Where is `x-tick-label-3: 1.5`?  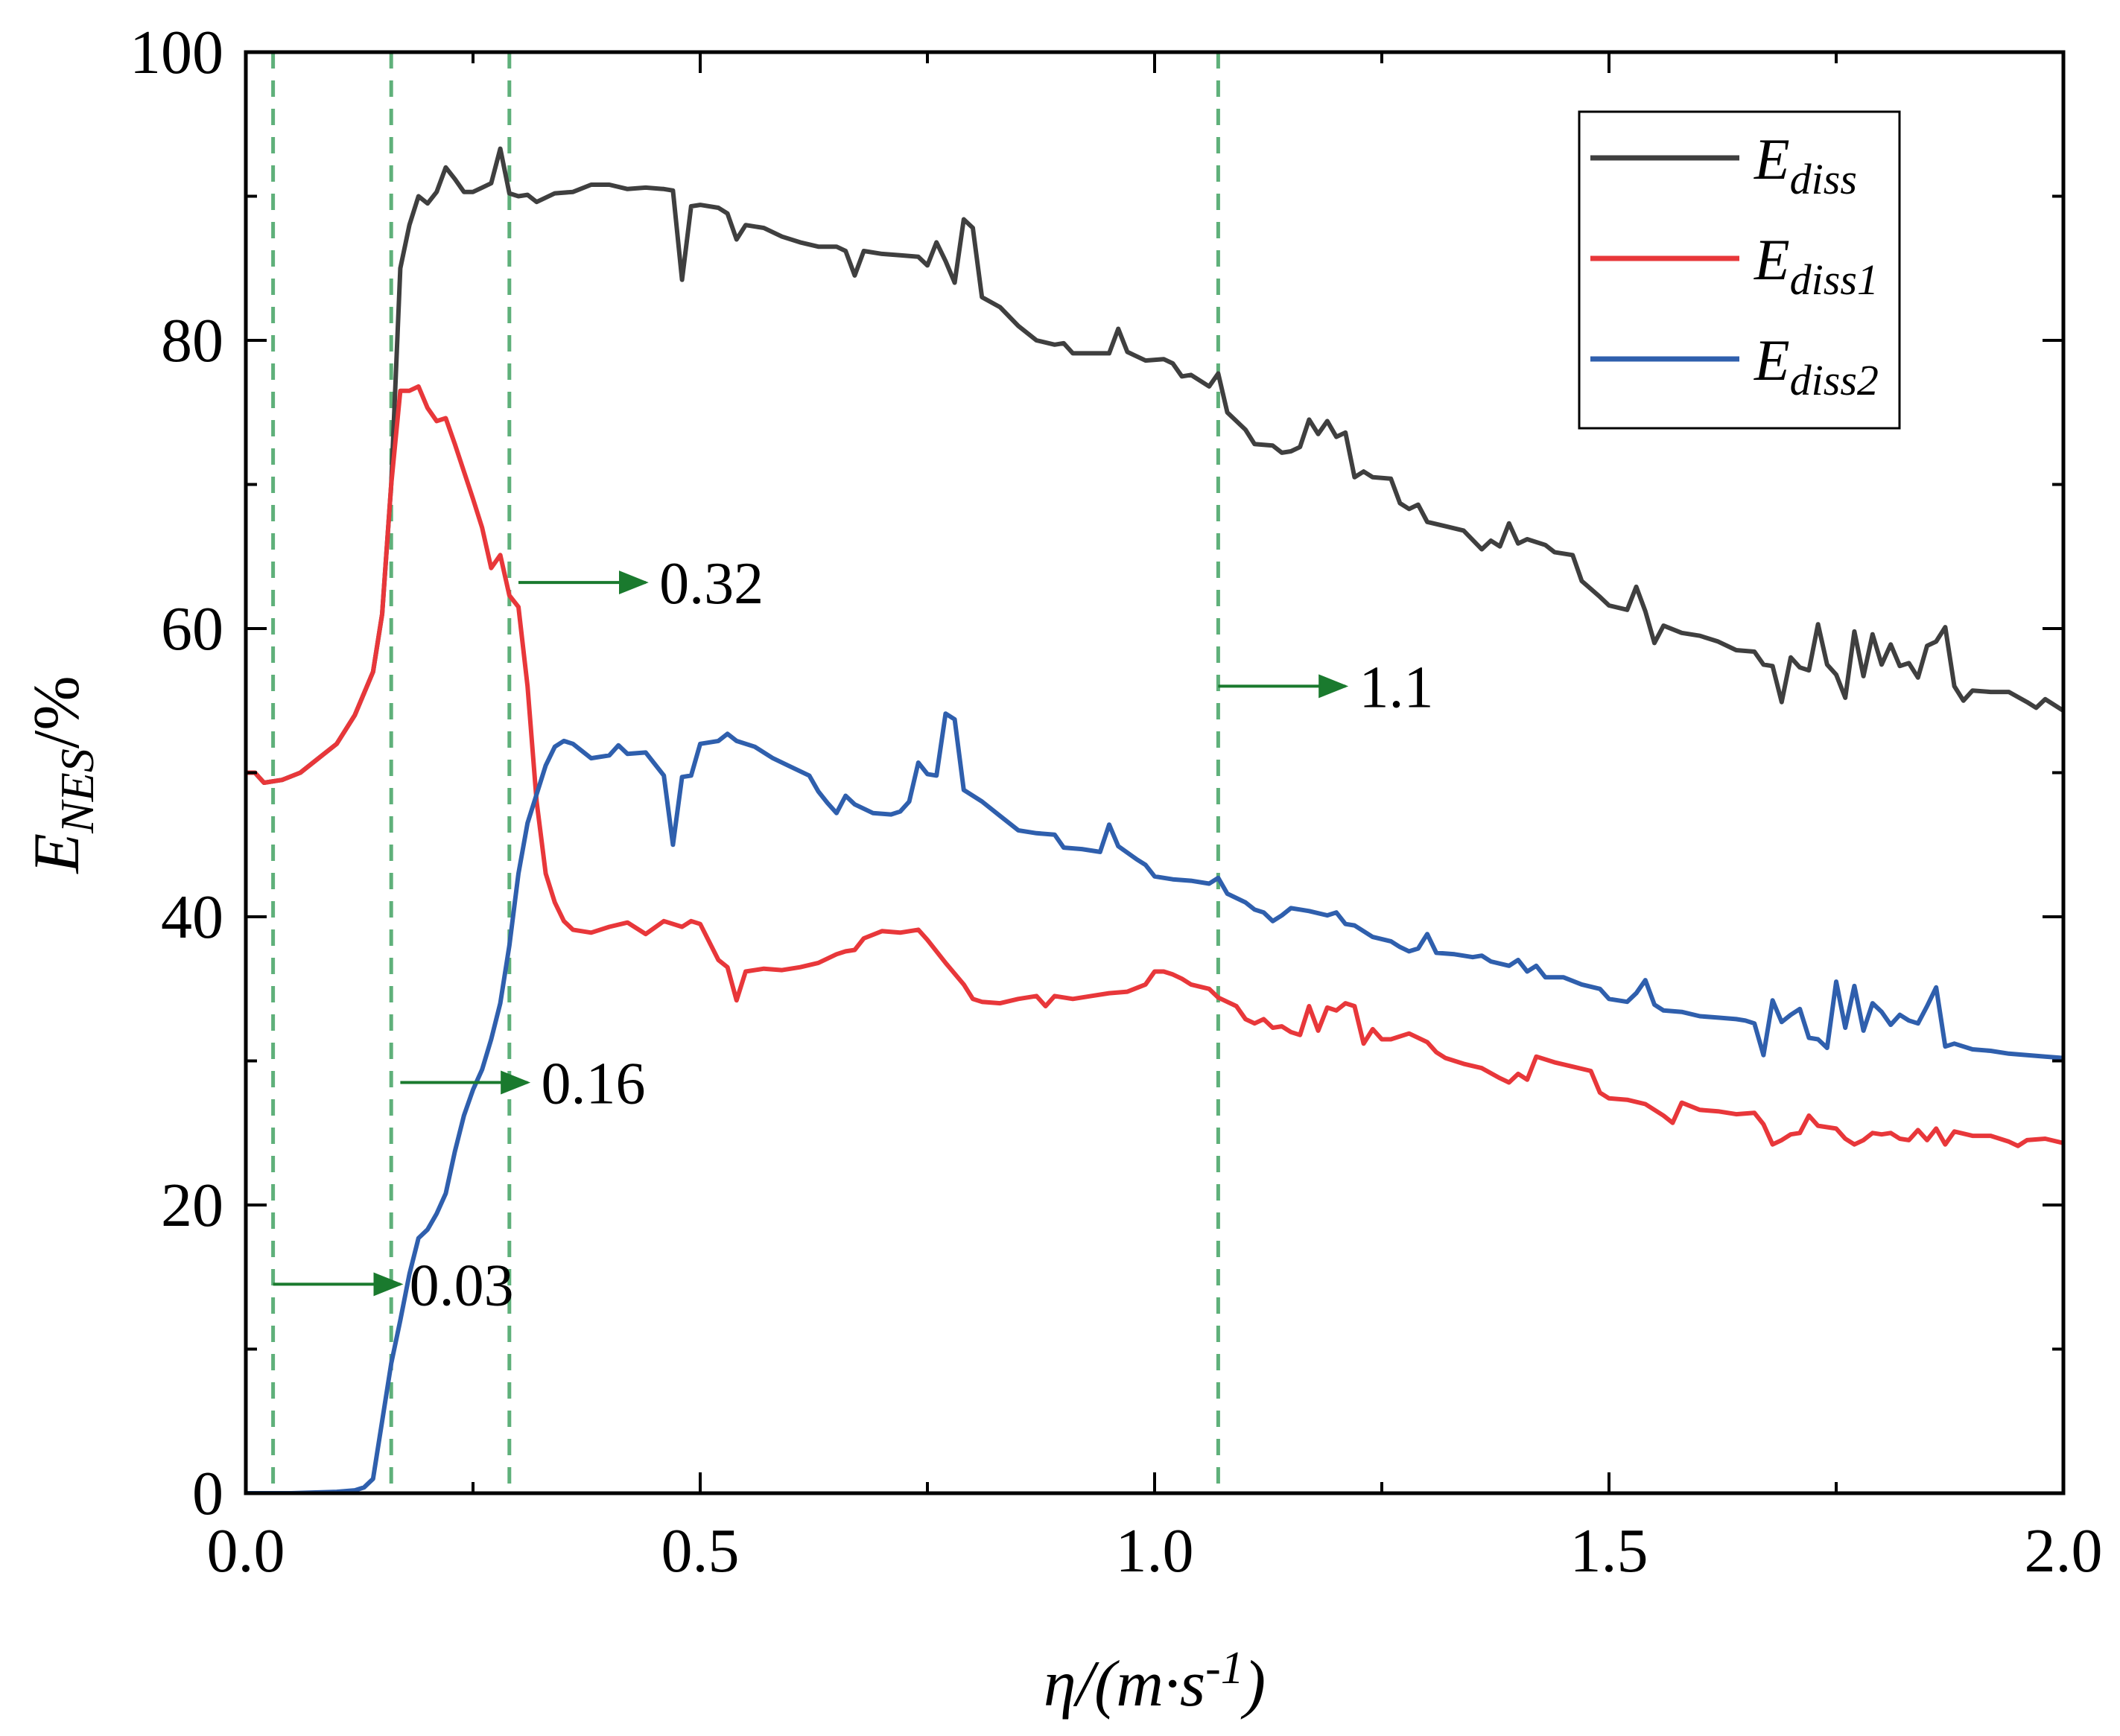 x-tick-label-3: 1.5 is located at coordinates (1609, 1551).